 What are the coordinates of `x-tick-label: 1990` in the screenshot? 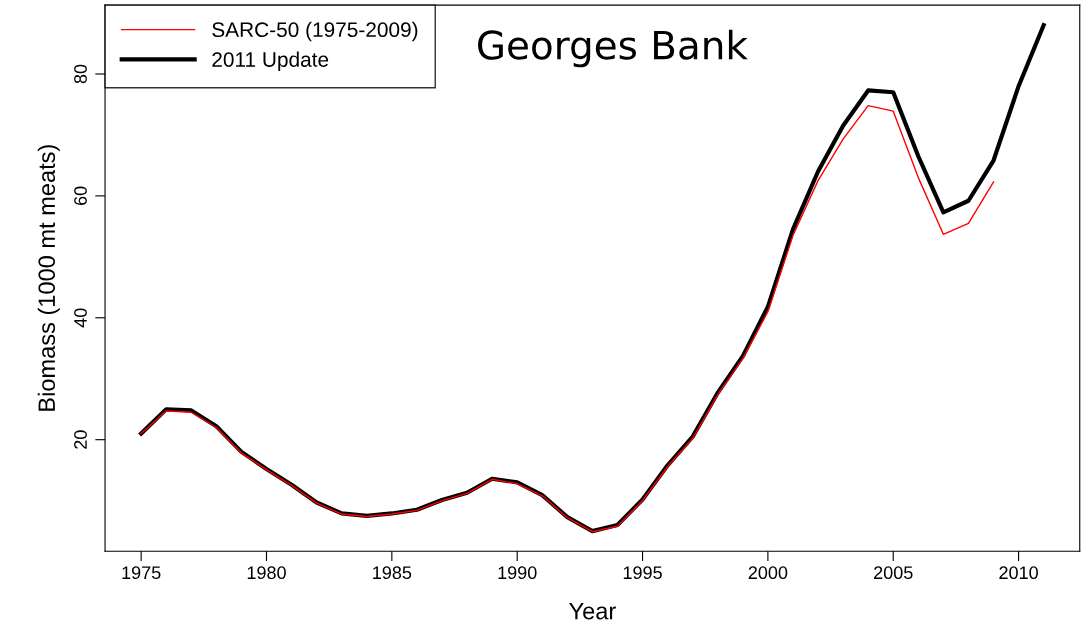 It's located at (517, 573).